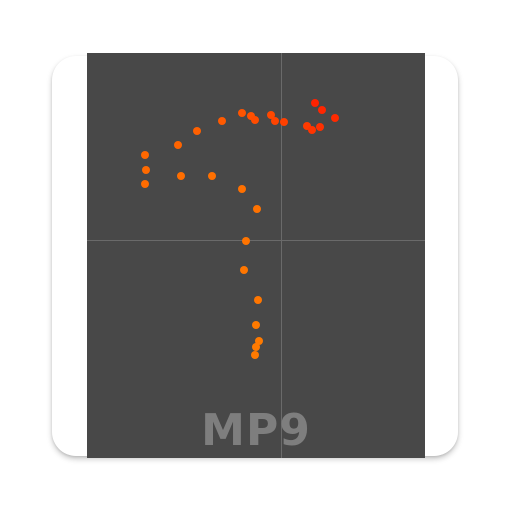 This screenshot has width=512, height=512. What do you see at coordinates (256, 240) in the screenshot?
I see `crosshair-horizontal` at bounding box center [256, 240].